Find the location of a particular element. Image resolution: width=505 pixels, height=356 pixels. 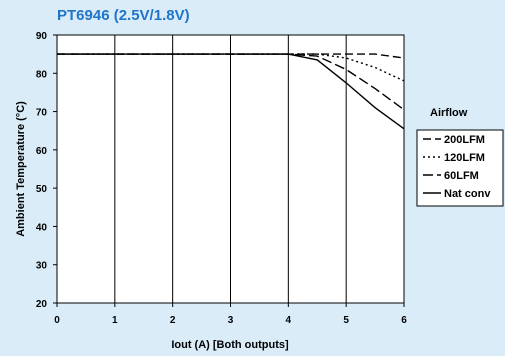

y-tick-label-40: 40 is located at coordinates (42, 227).